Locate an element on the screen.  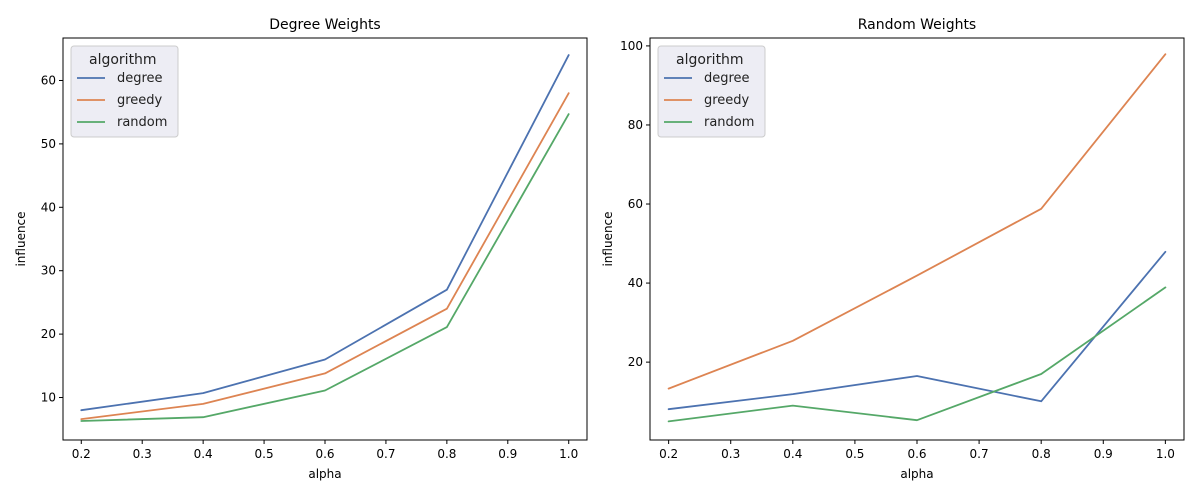
y-tick-label: 10 is located at coordinates (48, 398).